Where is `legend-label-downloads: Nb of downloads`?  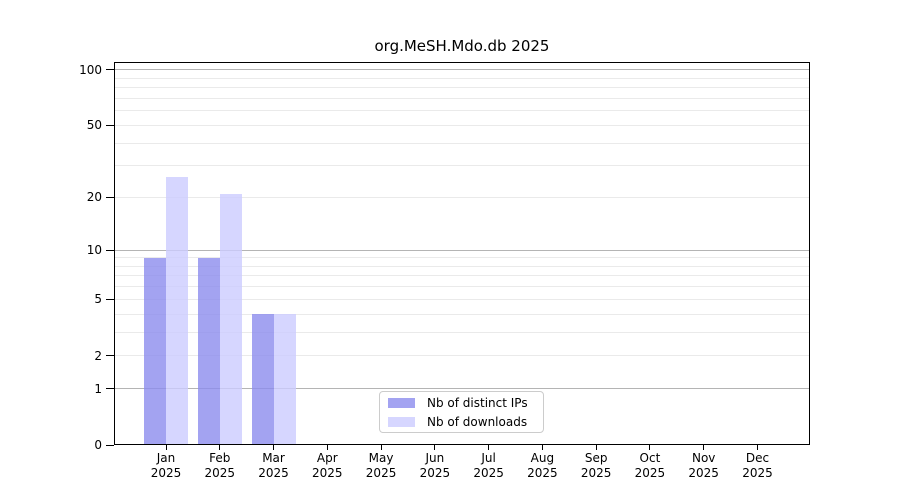 legend-label-downloads: Nb of downloads is located at coordinates (477, 421).